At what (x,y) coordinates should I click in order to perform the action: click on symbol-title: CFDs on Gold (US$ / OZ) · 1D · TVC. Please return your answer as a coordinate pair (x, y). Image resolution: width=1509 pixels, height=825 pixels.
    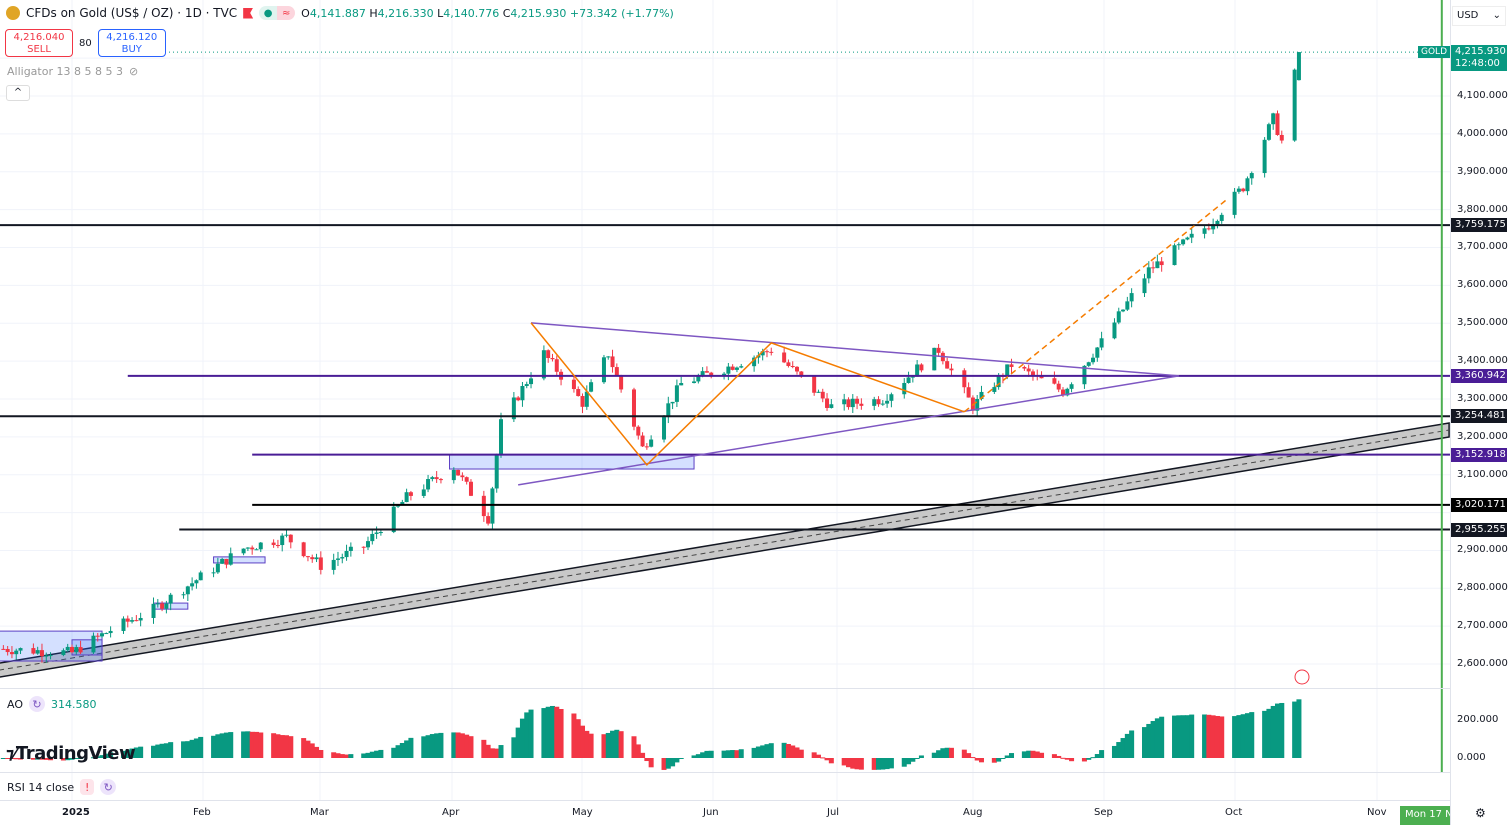
    Looking at the image, I should click on (132, 13).